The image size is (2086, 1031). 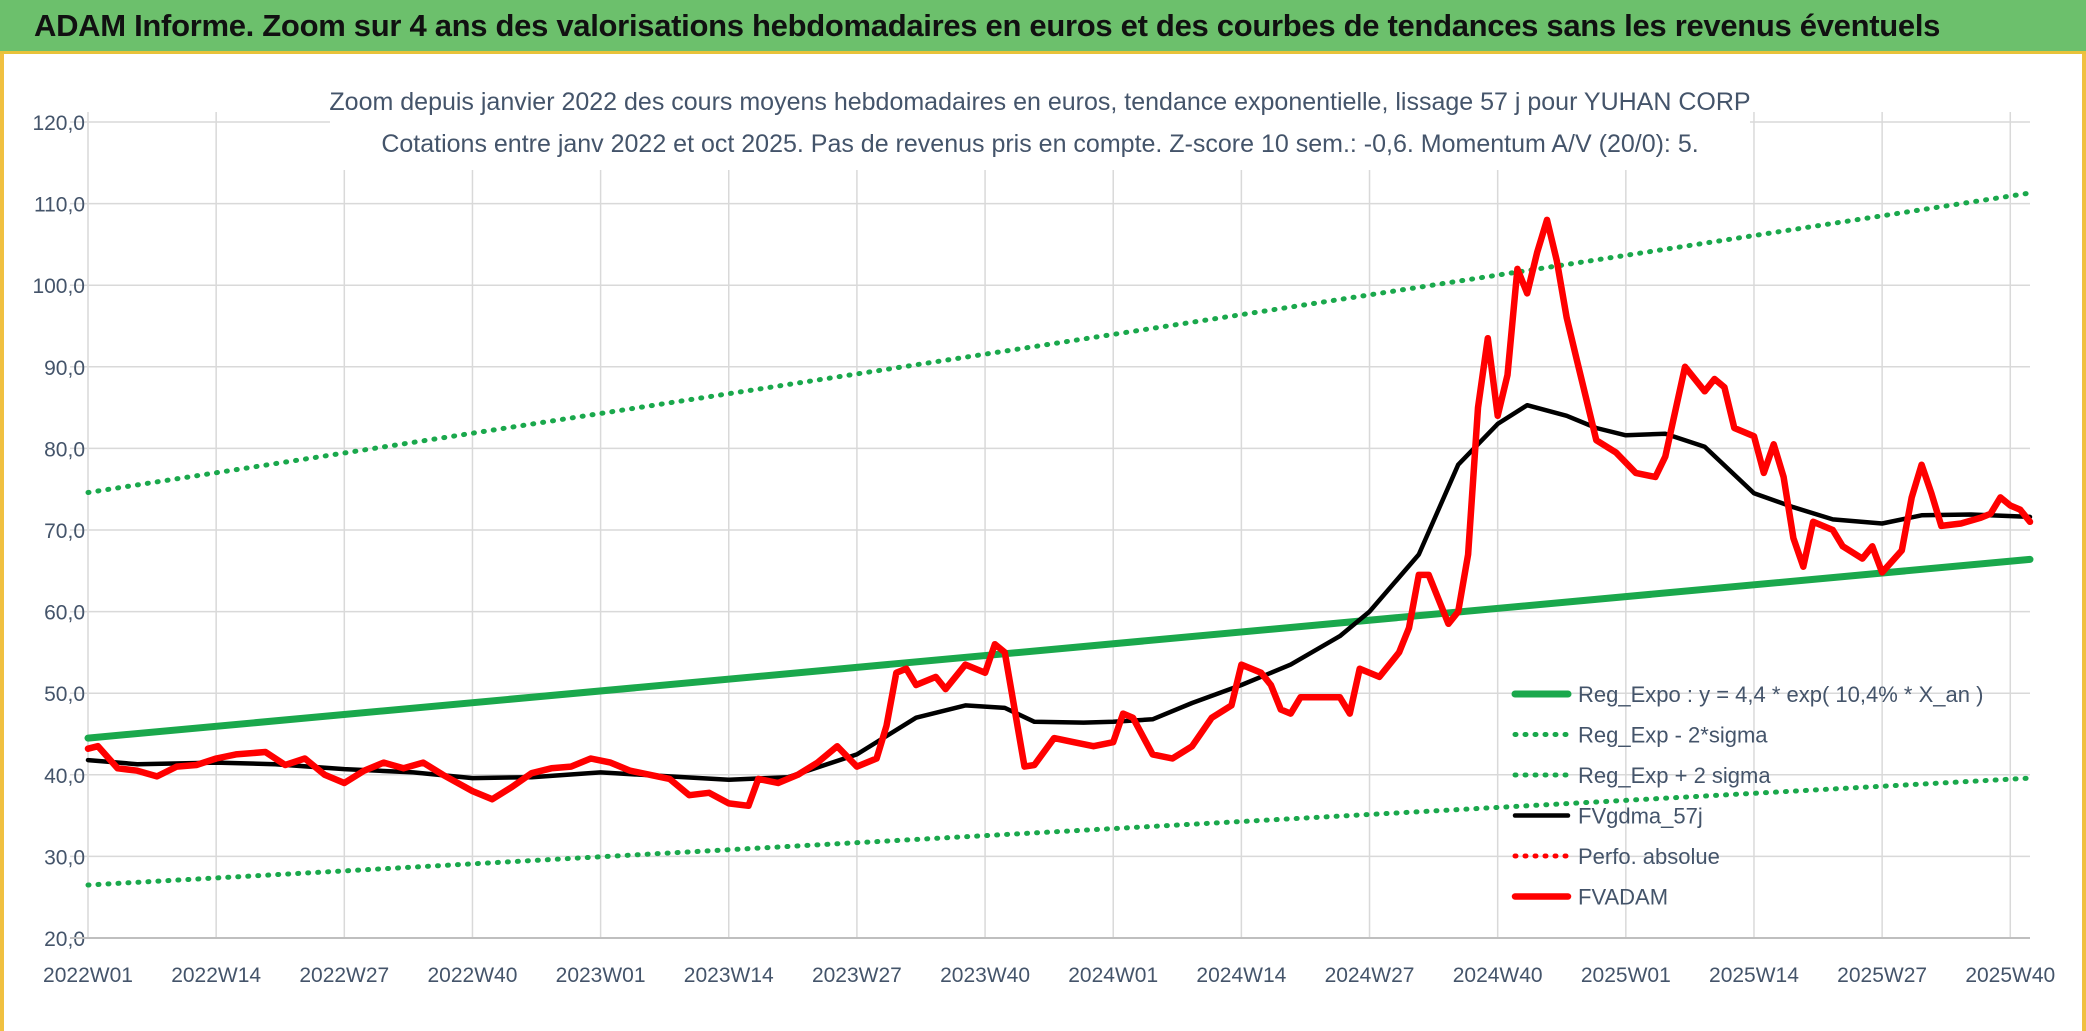 What do you see at coordinates (2010, 975) in the screenshot?
I see `x-tick-label: 2025W40` at bounding box center [2010, 975].